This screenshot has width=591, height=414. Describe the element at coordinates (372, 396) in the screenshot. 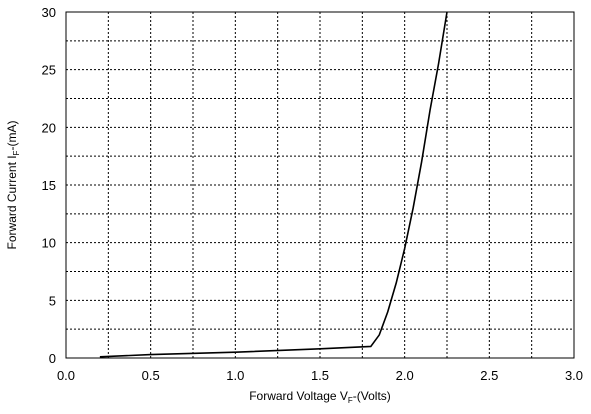

I see `x-axis-title-tail: -(Volts)` at that location.